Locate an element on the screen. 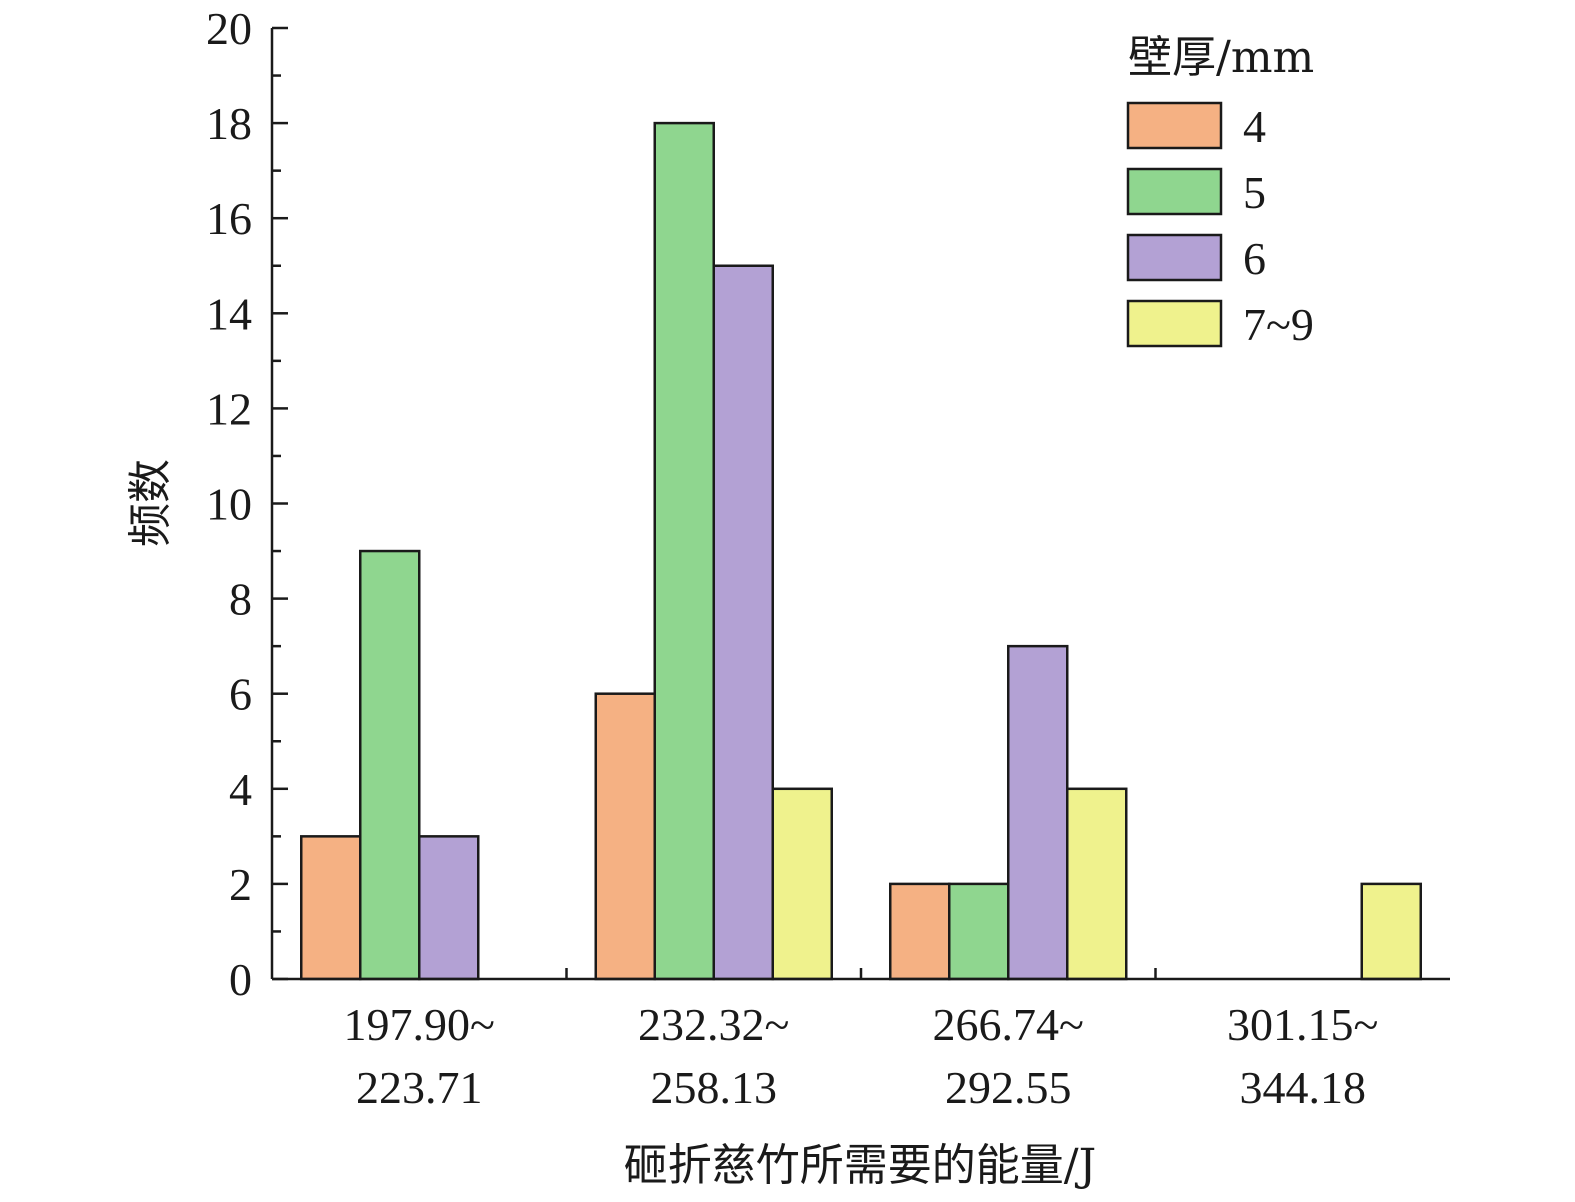 The width and height of the screenshot is (1575, 1202). y-ticks-group: 0 2 4 6 8 10 12 14 16 18 20 is located at coordinates (247, 504).